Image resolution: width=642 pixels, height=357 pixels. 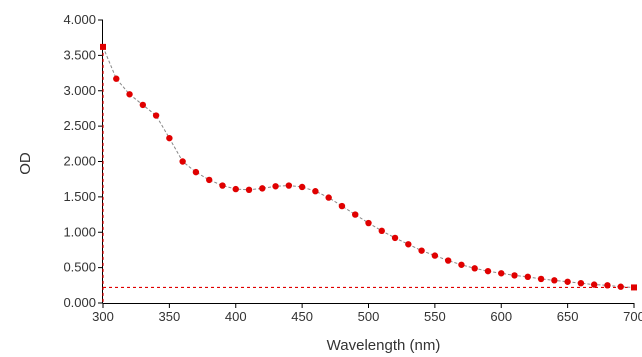 What do you see at coordinates (632, 316) in the screenshot?
I see `x-tick-label: 700` at bounding box center [632, 316].